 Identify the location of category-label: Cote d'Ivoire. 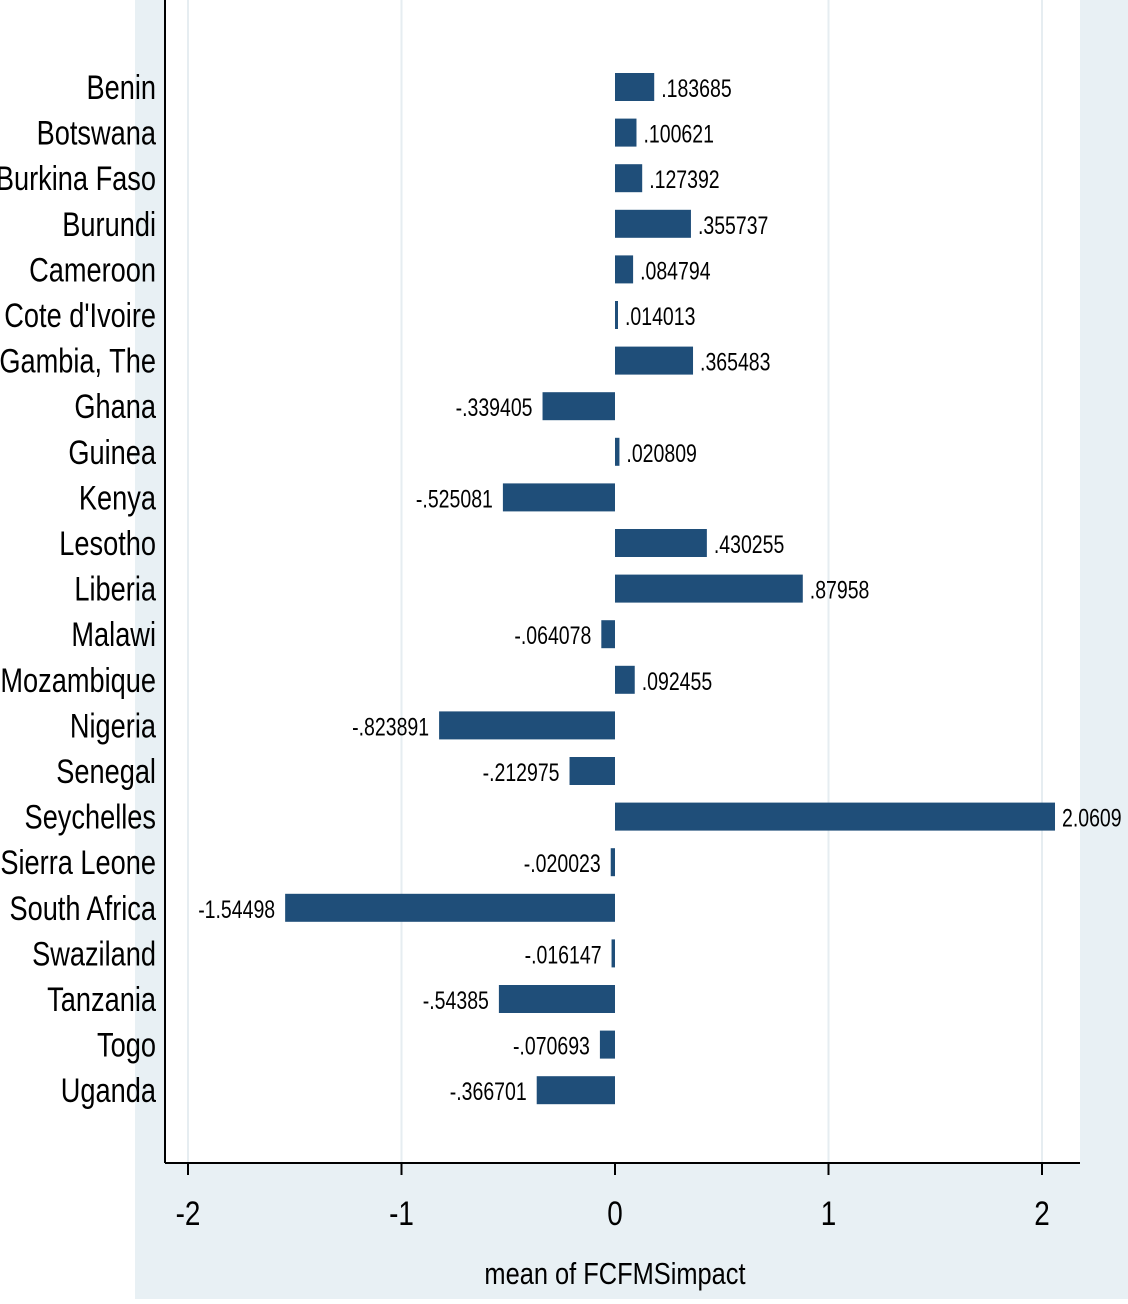
(80, 315).